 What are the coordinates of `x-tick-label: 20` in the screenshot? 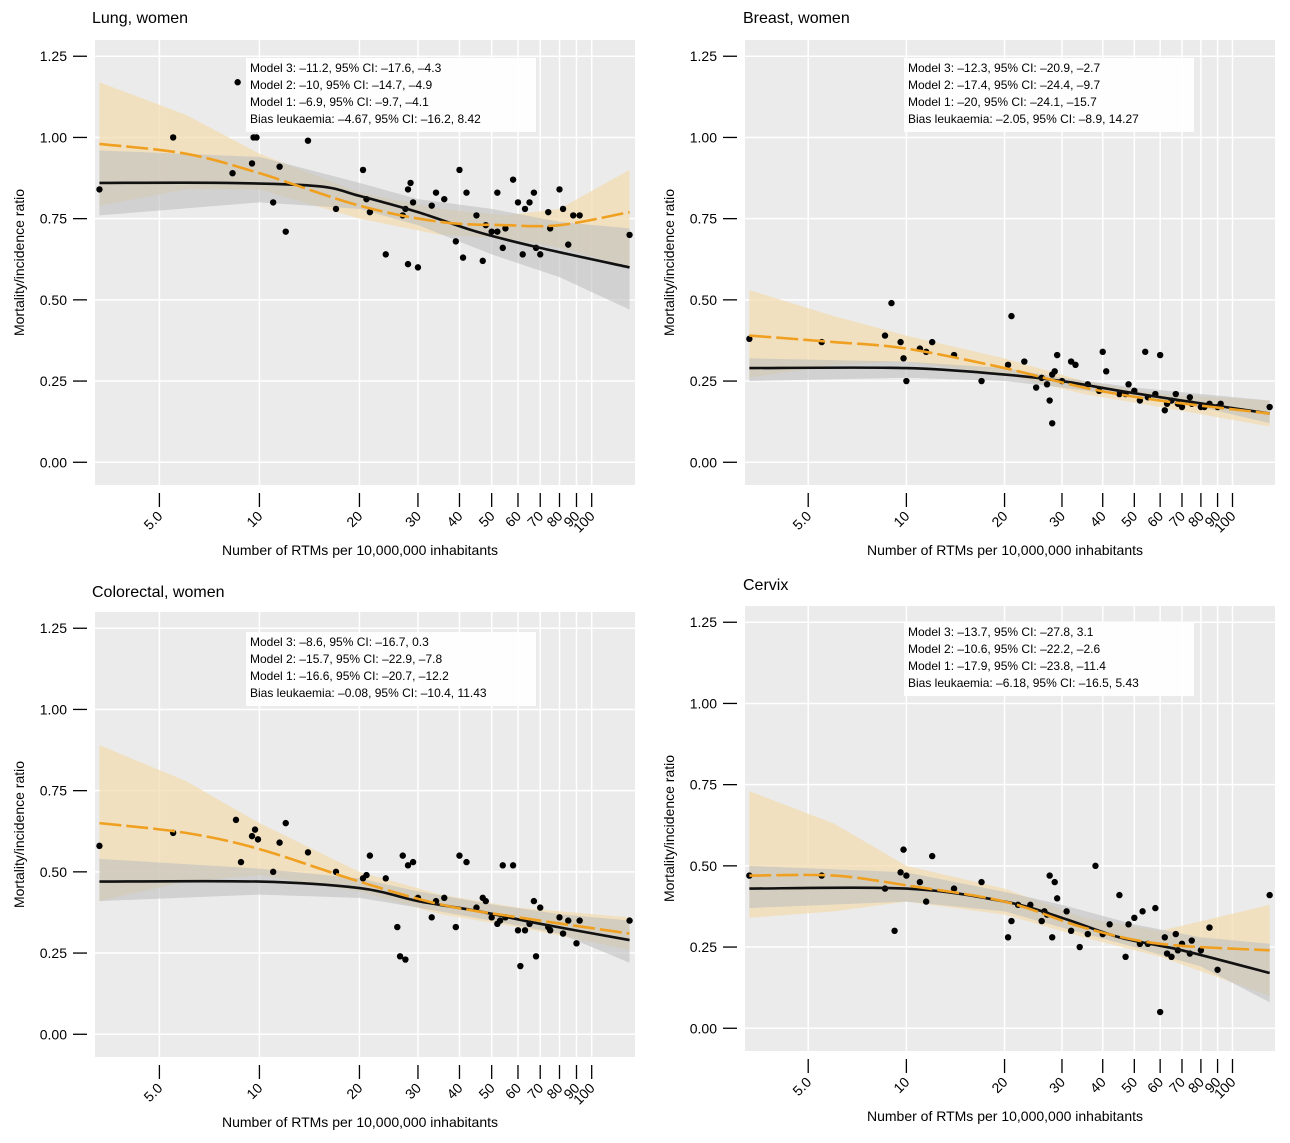 It's located at (999, 1085).